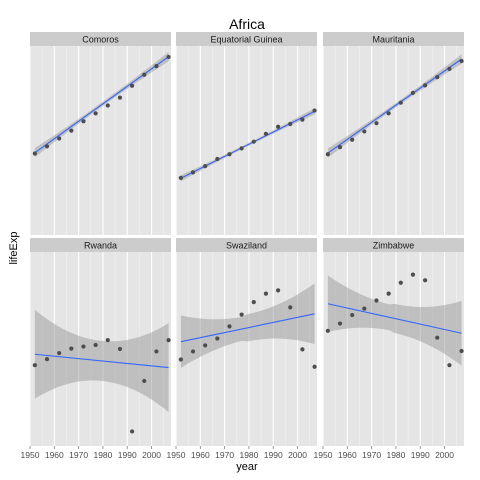 The image size is (480, 480). Describe the element at coordinates (246, 246) in the screenshot. I see `facet-strip-label: Swaziland` at that location.